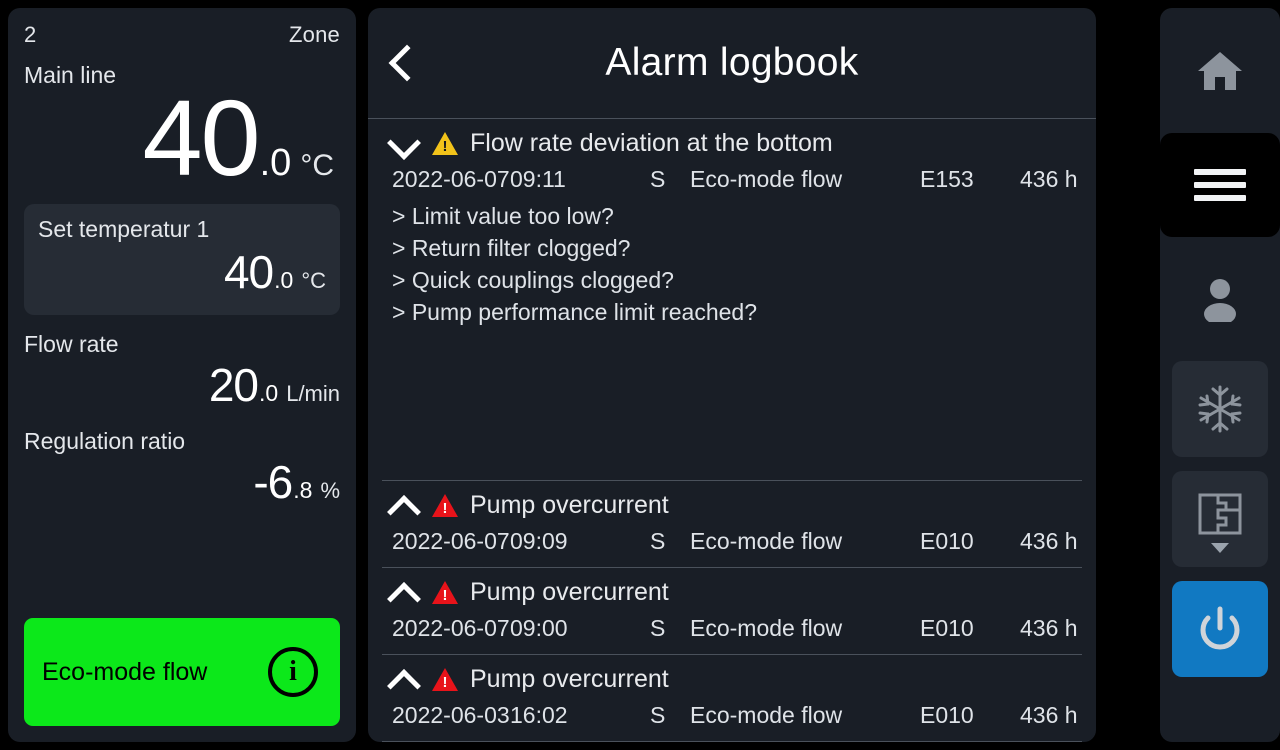 The height and width of the screenshot is (750, 1280). What do you see at coordinates (182, 35) in the screenshot?
I see `zone-header: 2 Zone` at bounding box center [182, 35].